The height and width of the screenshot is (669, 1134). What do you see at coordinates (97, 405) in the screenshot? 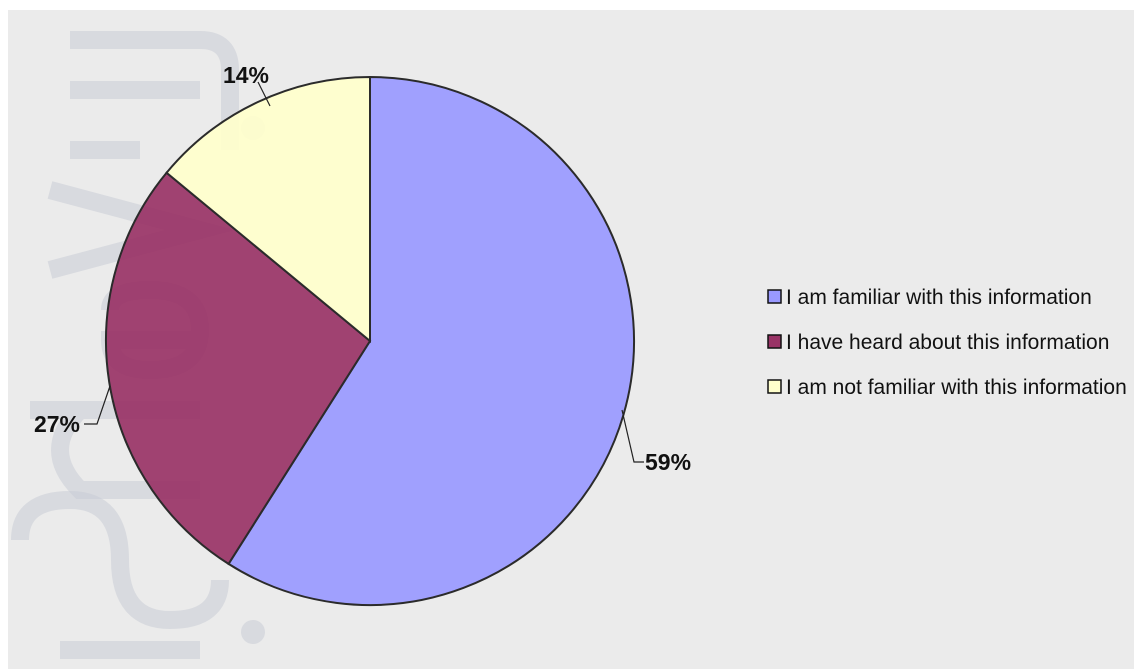
I see `leader-line-heard-about` at bounding box center [97, 405].